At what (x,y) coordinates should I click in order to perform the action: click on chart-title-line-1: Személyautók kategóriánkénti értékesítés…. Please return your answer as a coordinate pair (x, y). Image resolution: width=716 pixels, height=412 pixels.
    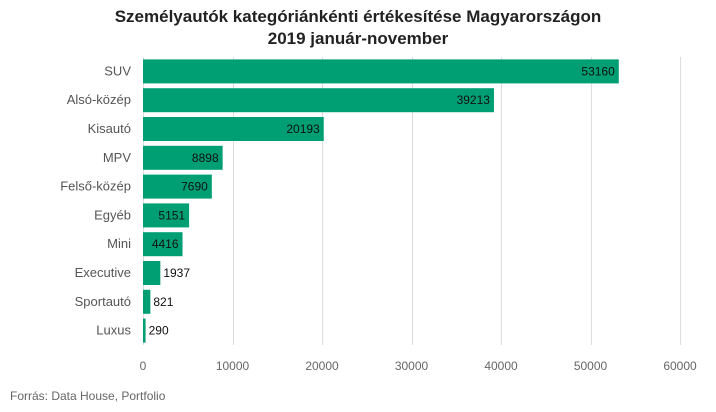
    Looking at the image, I should click on (358, 16).